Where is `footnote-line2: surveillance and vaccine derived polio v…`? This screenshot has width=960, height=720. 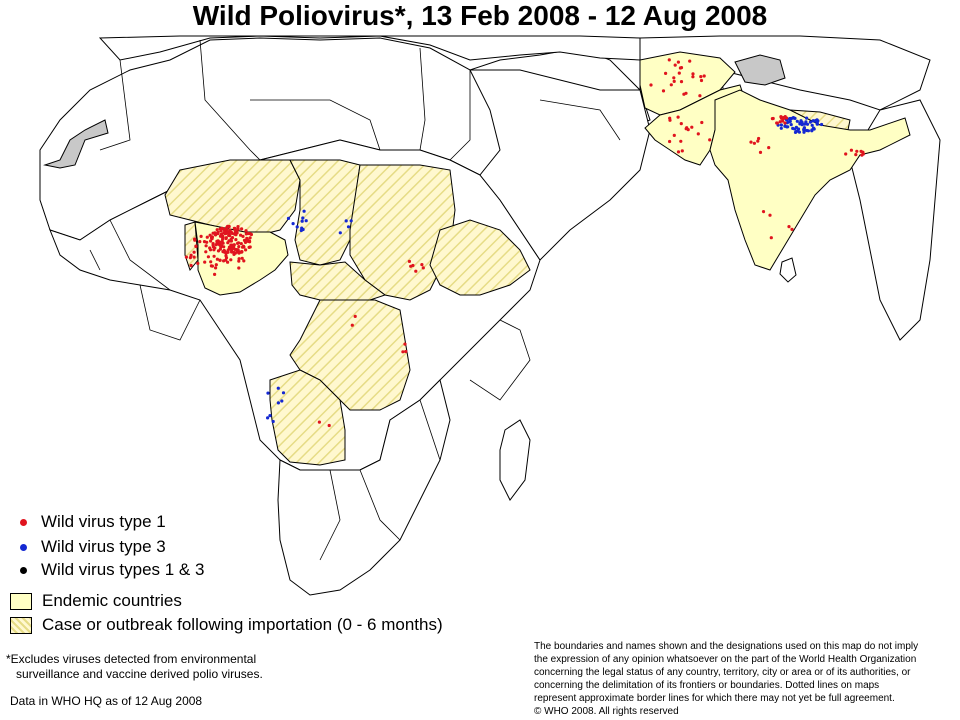
footnote-line2: surveillance and vaccine derived polio v… is located at coordinates (139, 674).